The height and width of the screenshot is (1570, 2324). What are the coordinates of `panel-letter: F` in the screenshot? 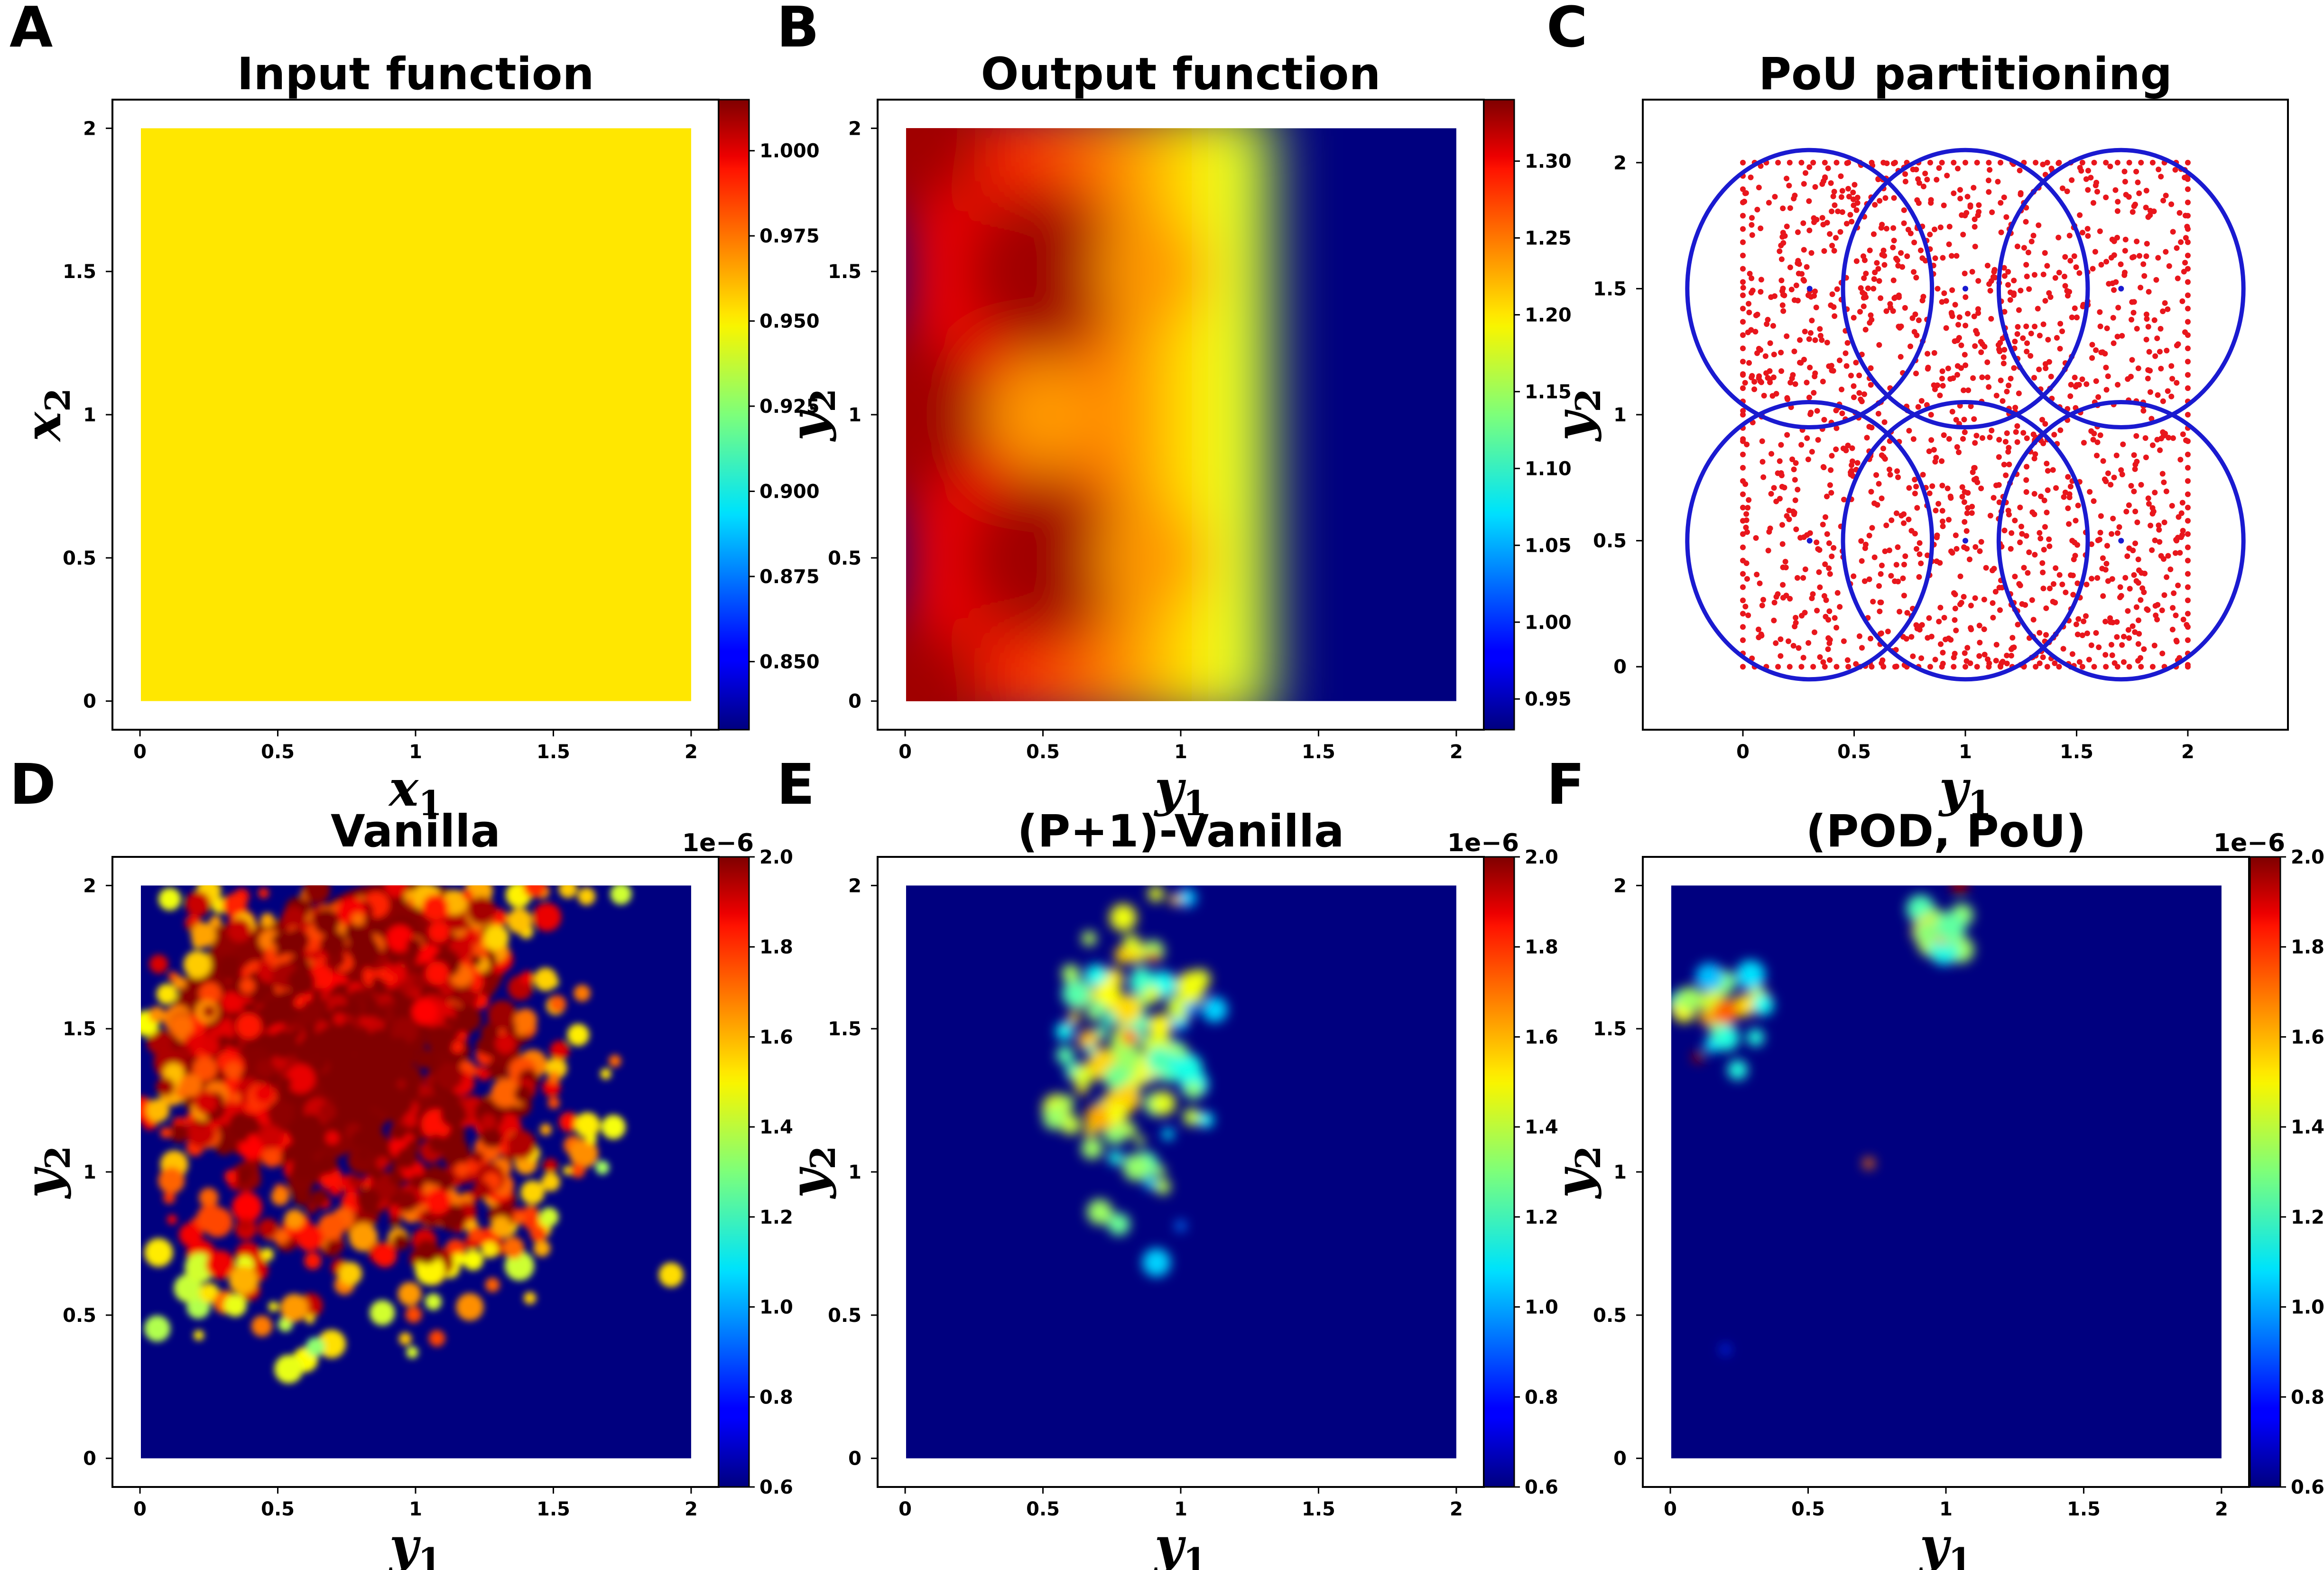 It's located at (1565, 784).